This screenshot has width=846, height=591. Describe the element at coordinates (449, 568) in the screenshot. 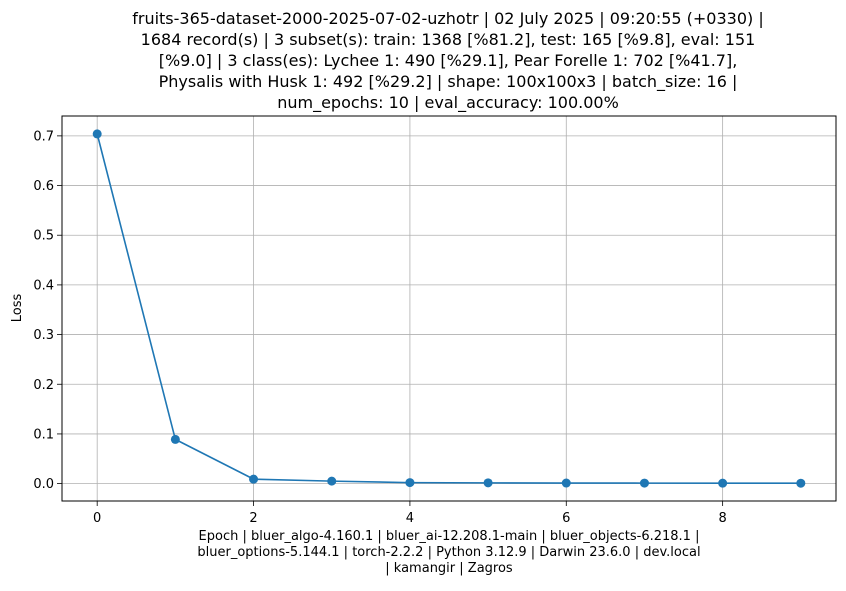

I see `x-axis-label-line-3: | kamangir | Zagros` at that location.